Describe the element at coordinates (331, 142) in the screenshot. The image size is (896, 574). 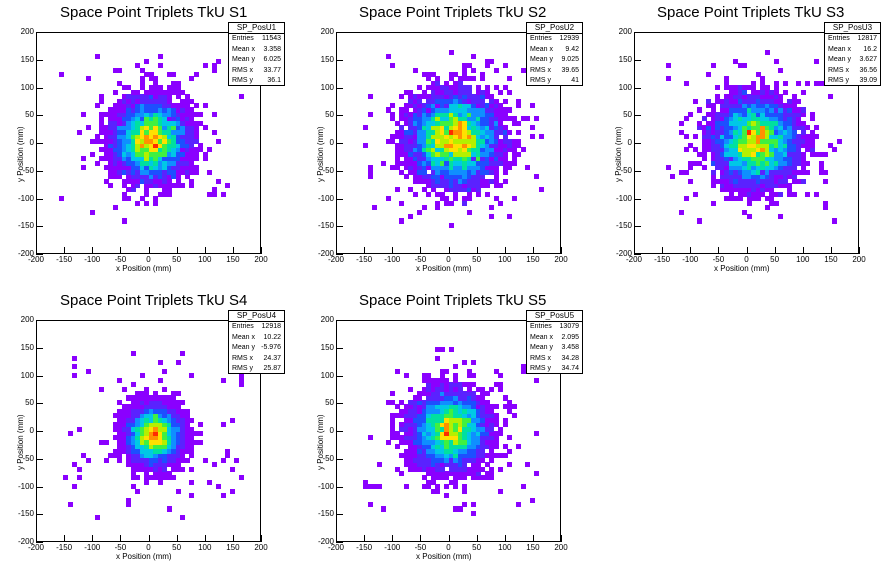
I see `y-tick-label: 0` at that location.